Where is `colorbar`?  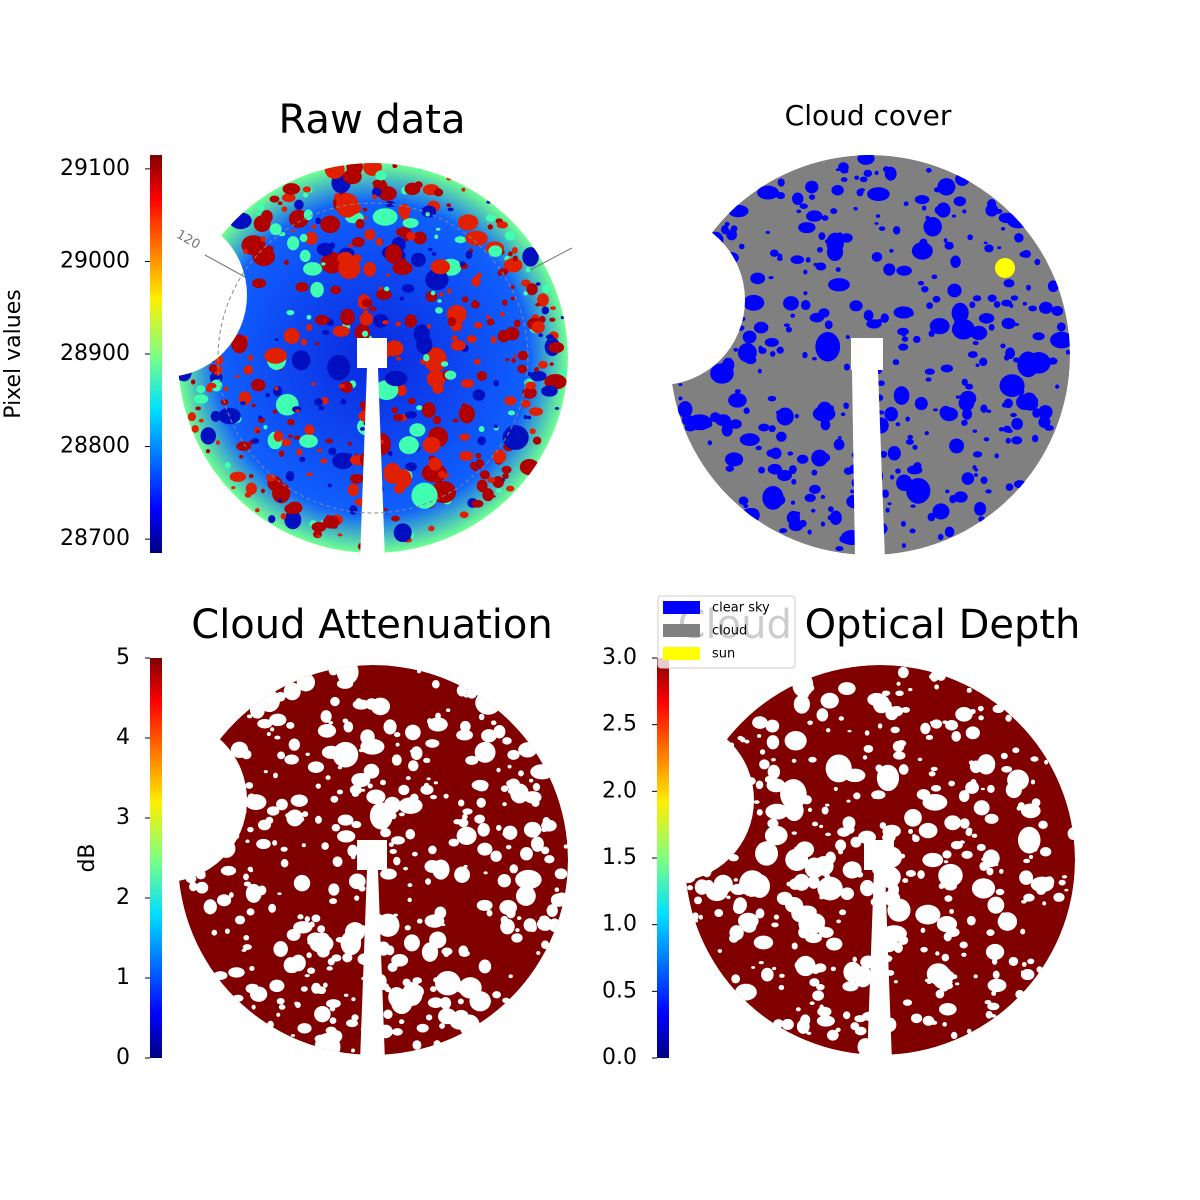
colorbar is located at coordinates (156, 354).